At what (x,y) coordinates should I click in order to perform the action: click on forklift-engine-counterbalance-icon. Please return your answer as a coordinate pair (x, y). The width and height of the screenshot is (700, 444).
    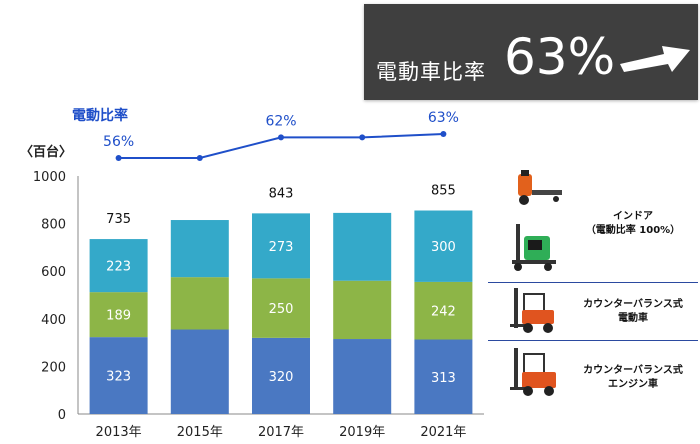
    Looking at the image, I should click on (533, 372).